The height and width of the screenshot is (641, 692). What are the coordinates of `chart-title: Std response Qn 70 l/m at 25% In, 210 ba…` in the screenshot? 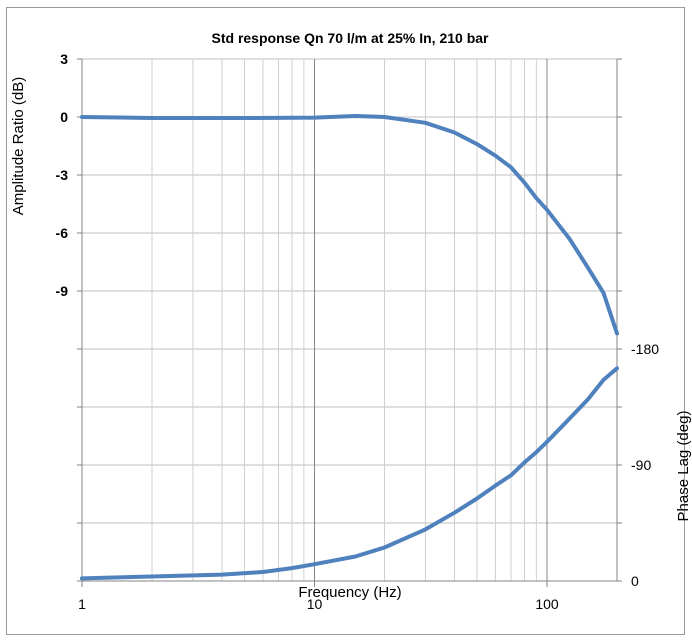 It's located at (351, 38).